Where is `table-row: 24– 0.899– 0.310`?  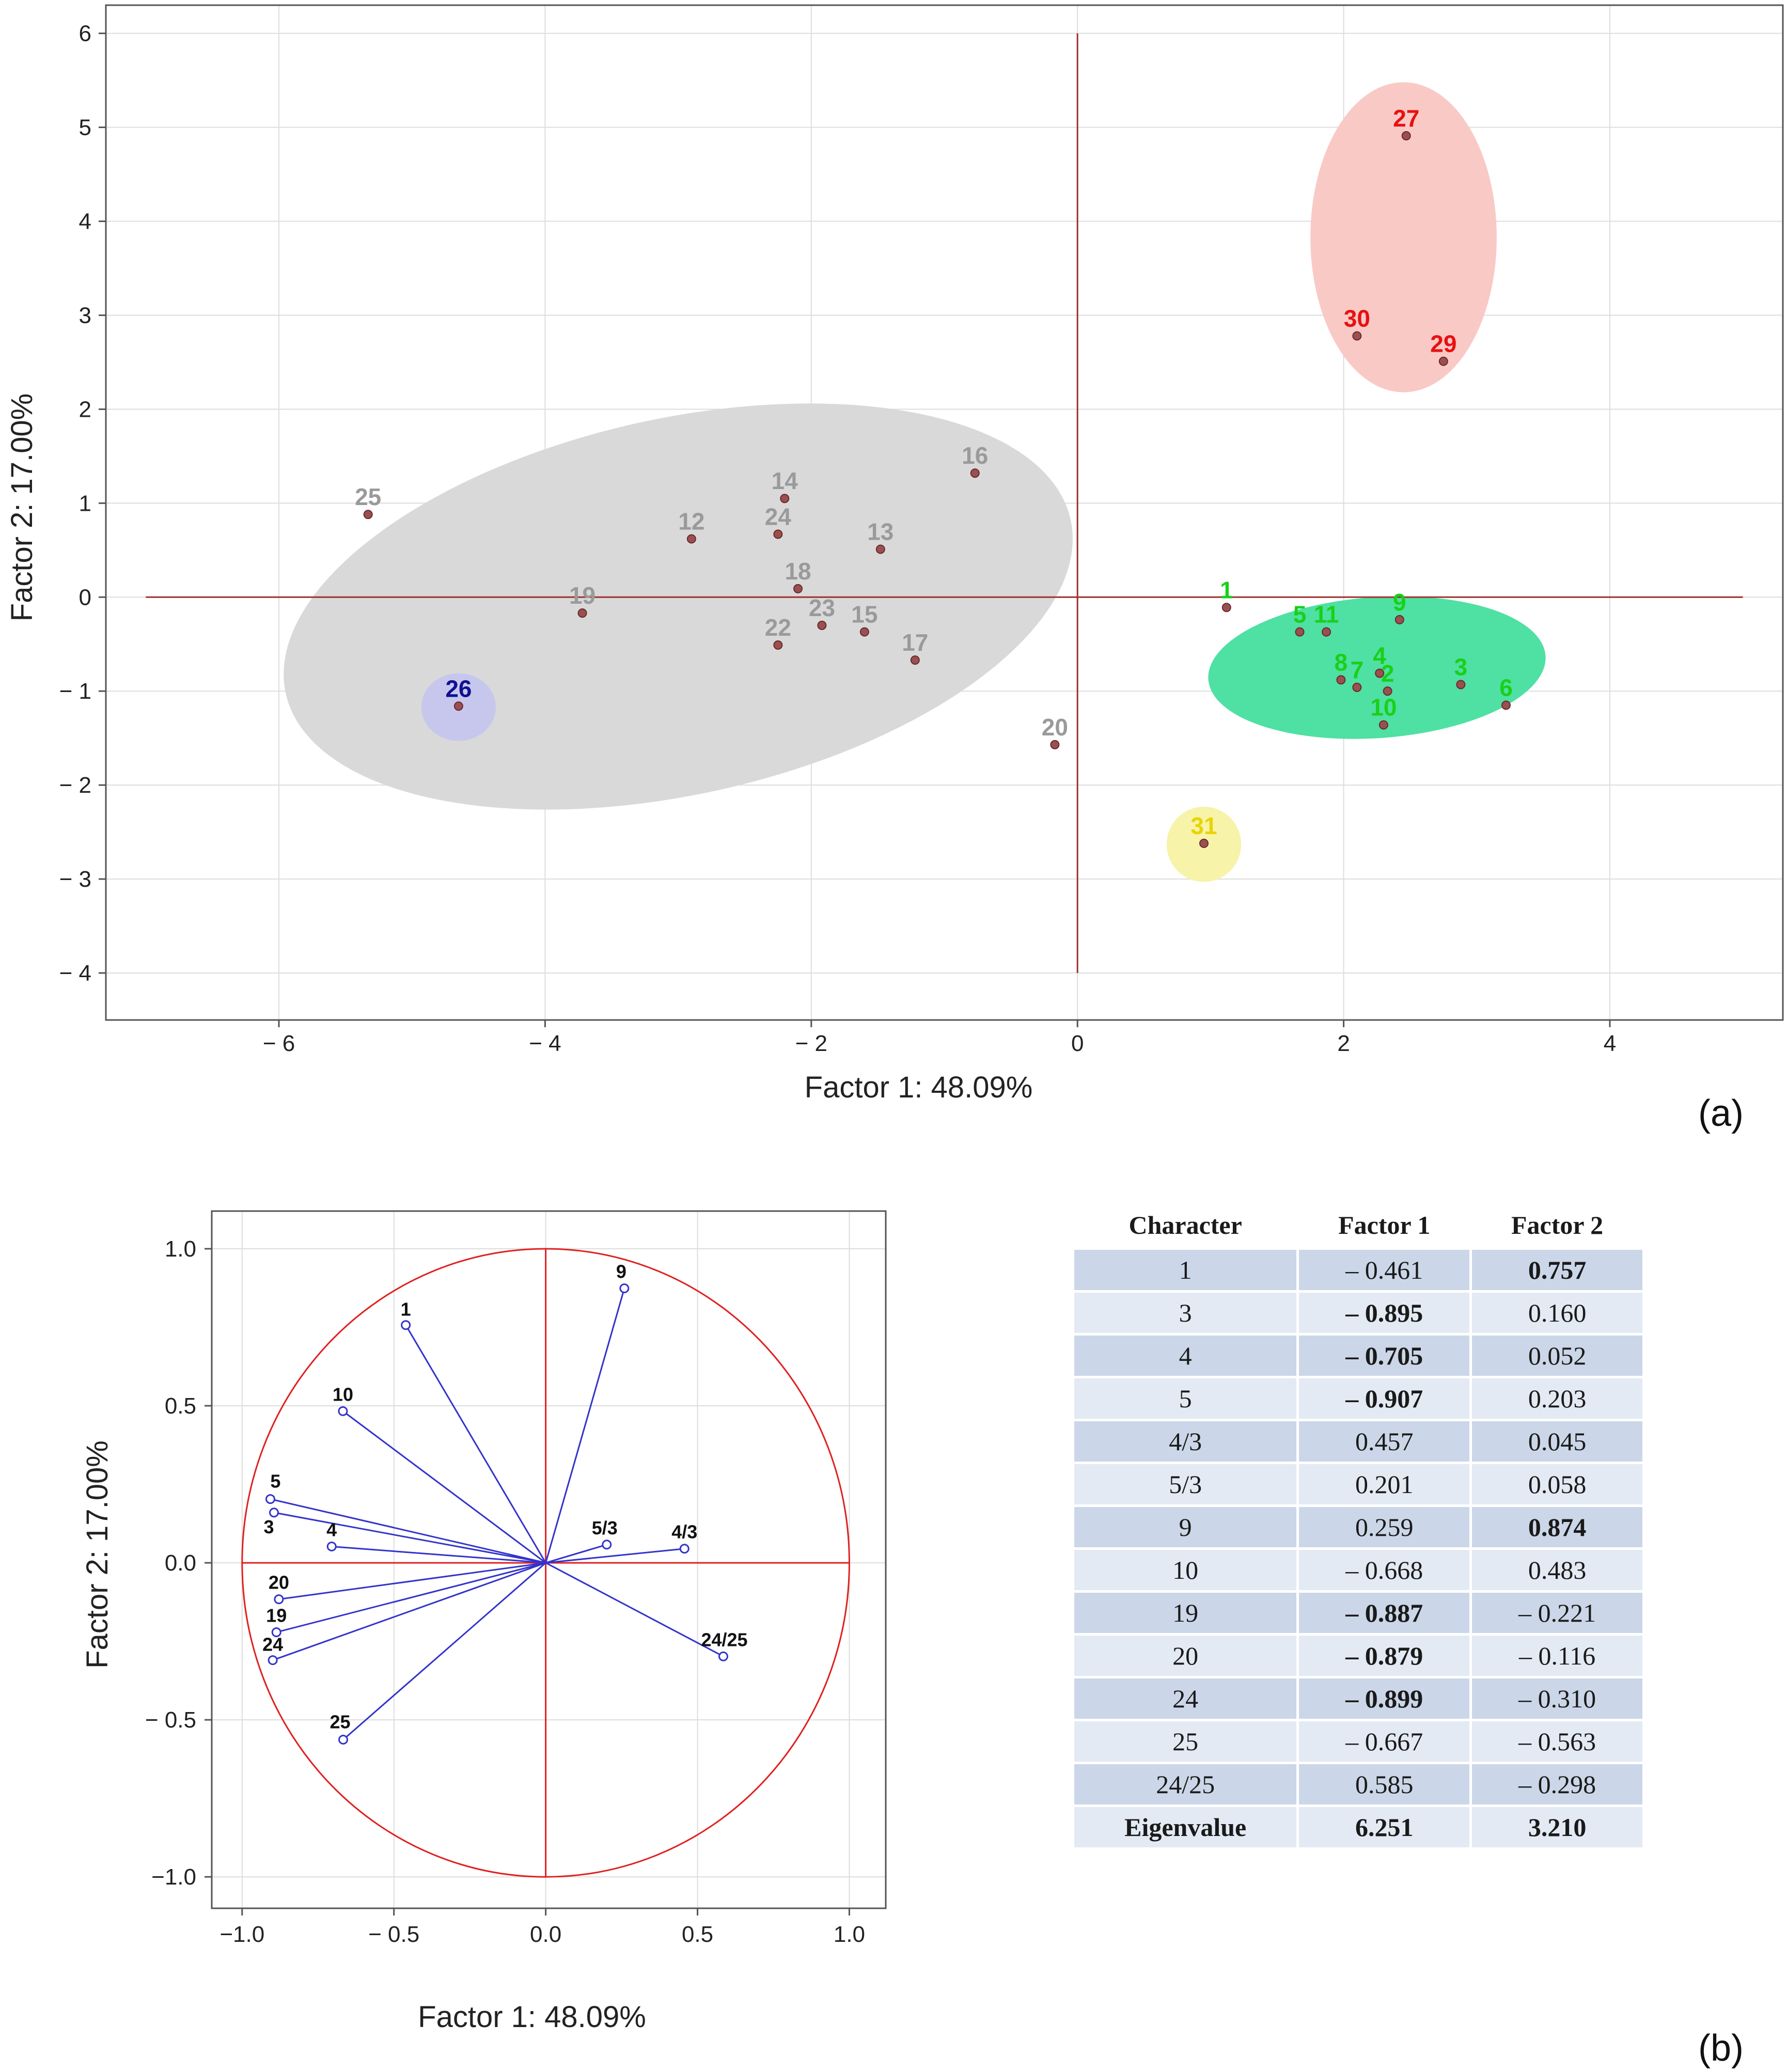 table-row: 24– 0.899– 0.310 is located at coordinates (1358, 1698).